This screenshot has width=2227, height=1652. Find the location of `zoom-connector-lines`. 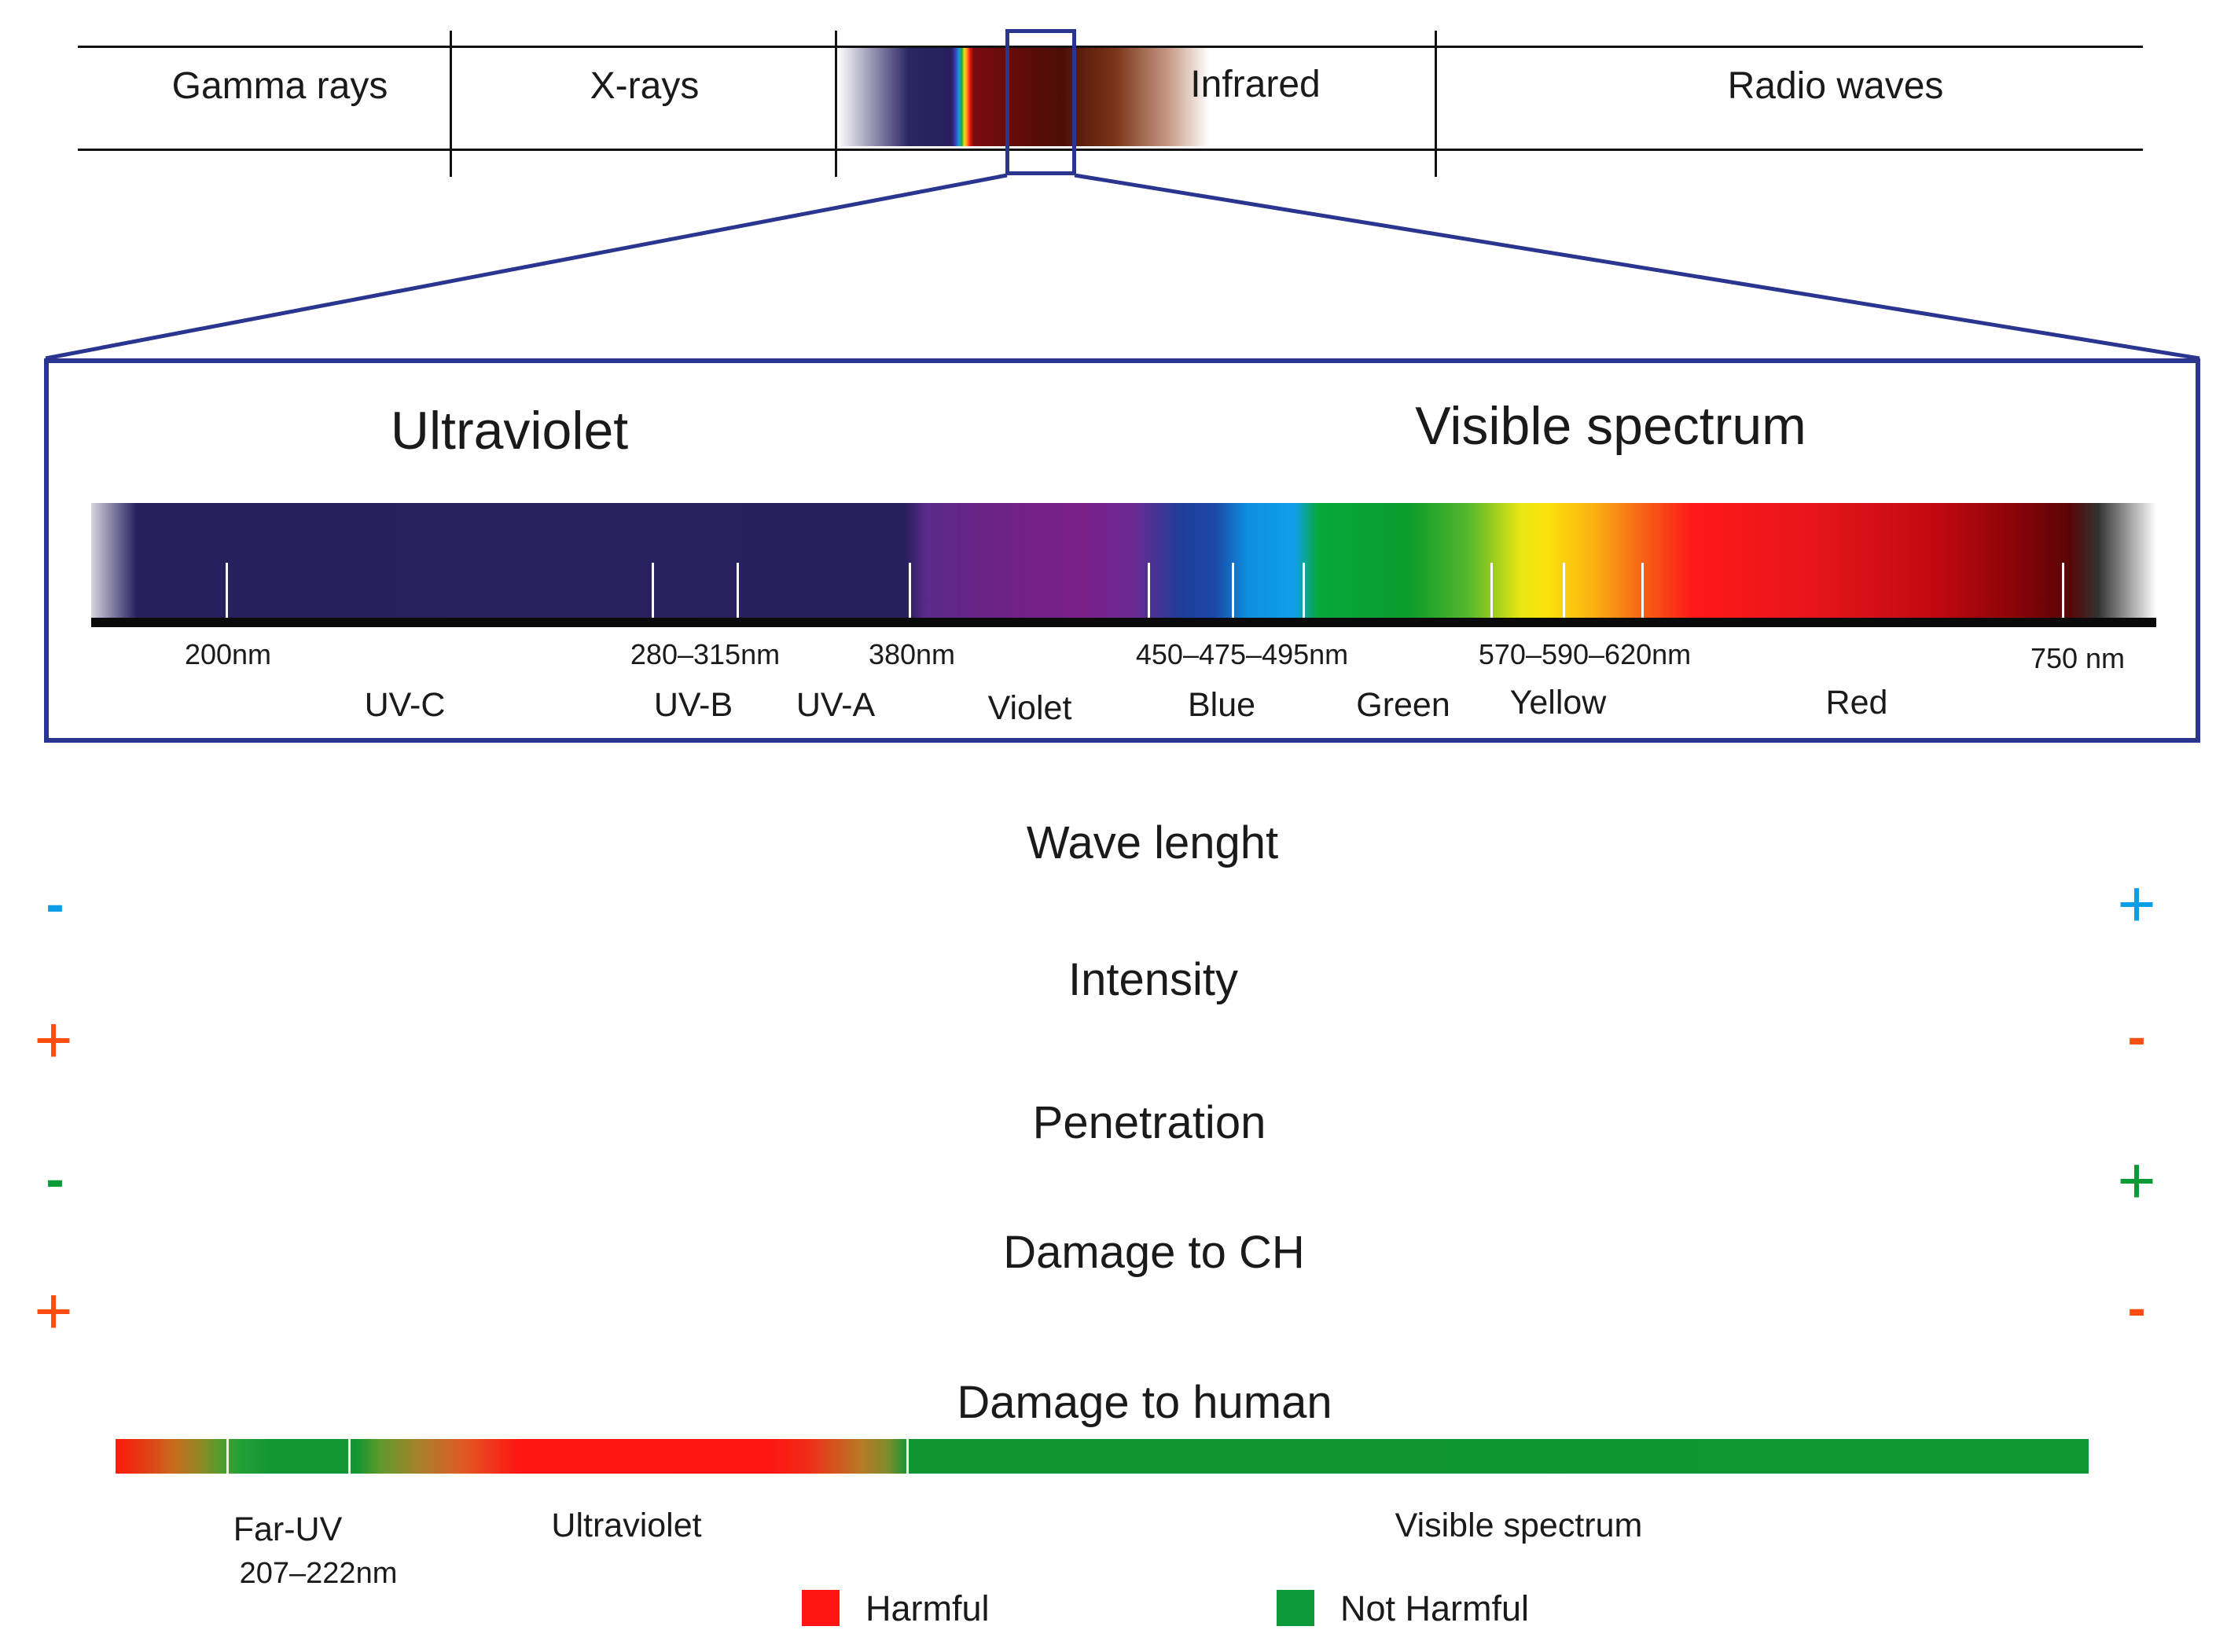

zoom-connector-lines is located at coordinates (1122, 267).